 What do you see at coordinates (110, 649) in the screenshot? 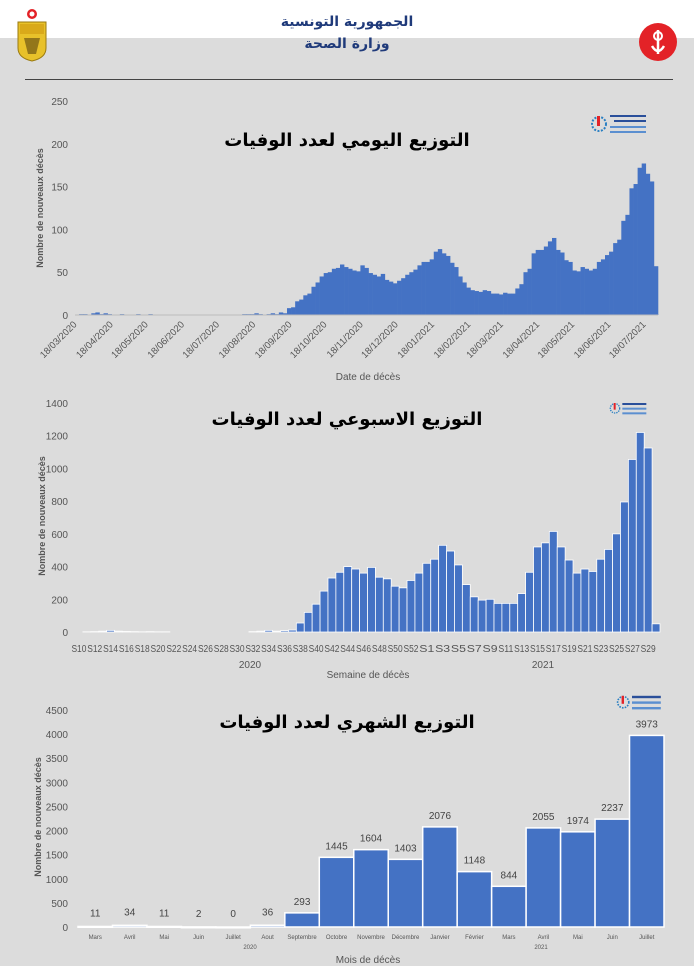
I see `weekly-x-tick: S14` at bounding box center [110, 649].